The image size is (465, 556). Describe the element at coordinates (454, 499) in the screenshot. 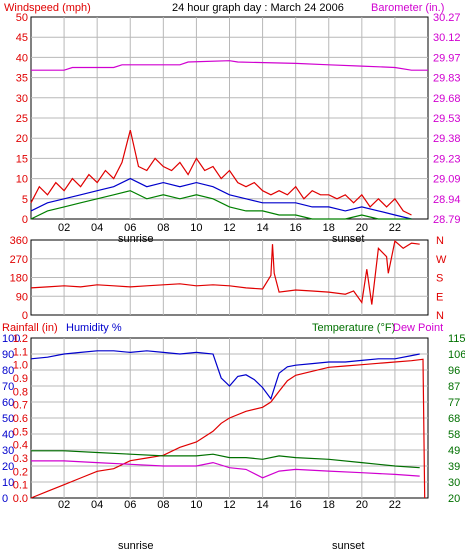

I see `temp-tick: 20` at that location.